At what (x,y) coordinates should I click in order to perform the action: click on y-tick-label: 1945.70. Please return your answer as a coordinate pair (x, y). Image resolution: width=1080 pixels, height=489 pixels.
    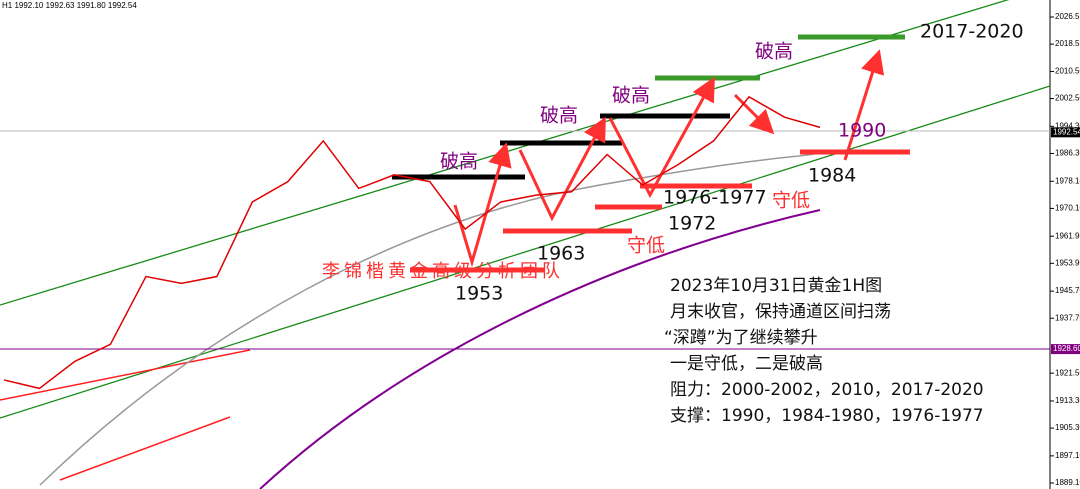
    Looking at the image, I should click on (1067, 290).